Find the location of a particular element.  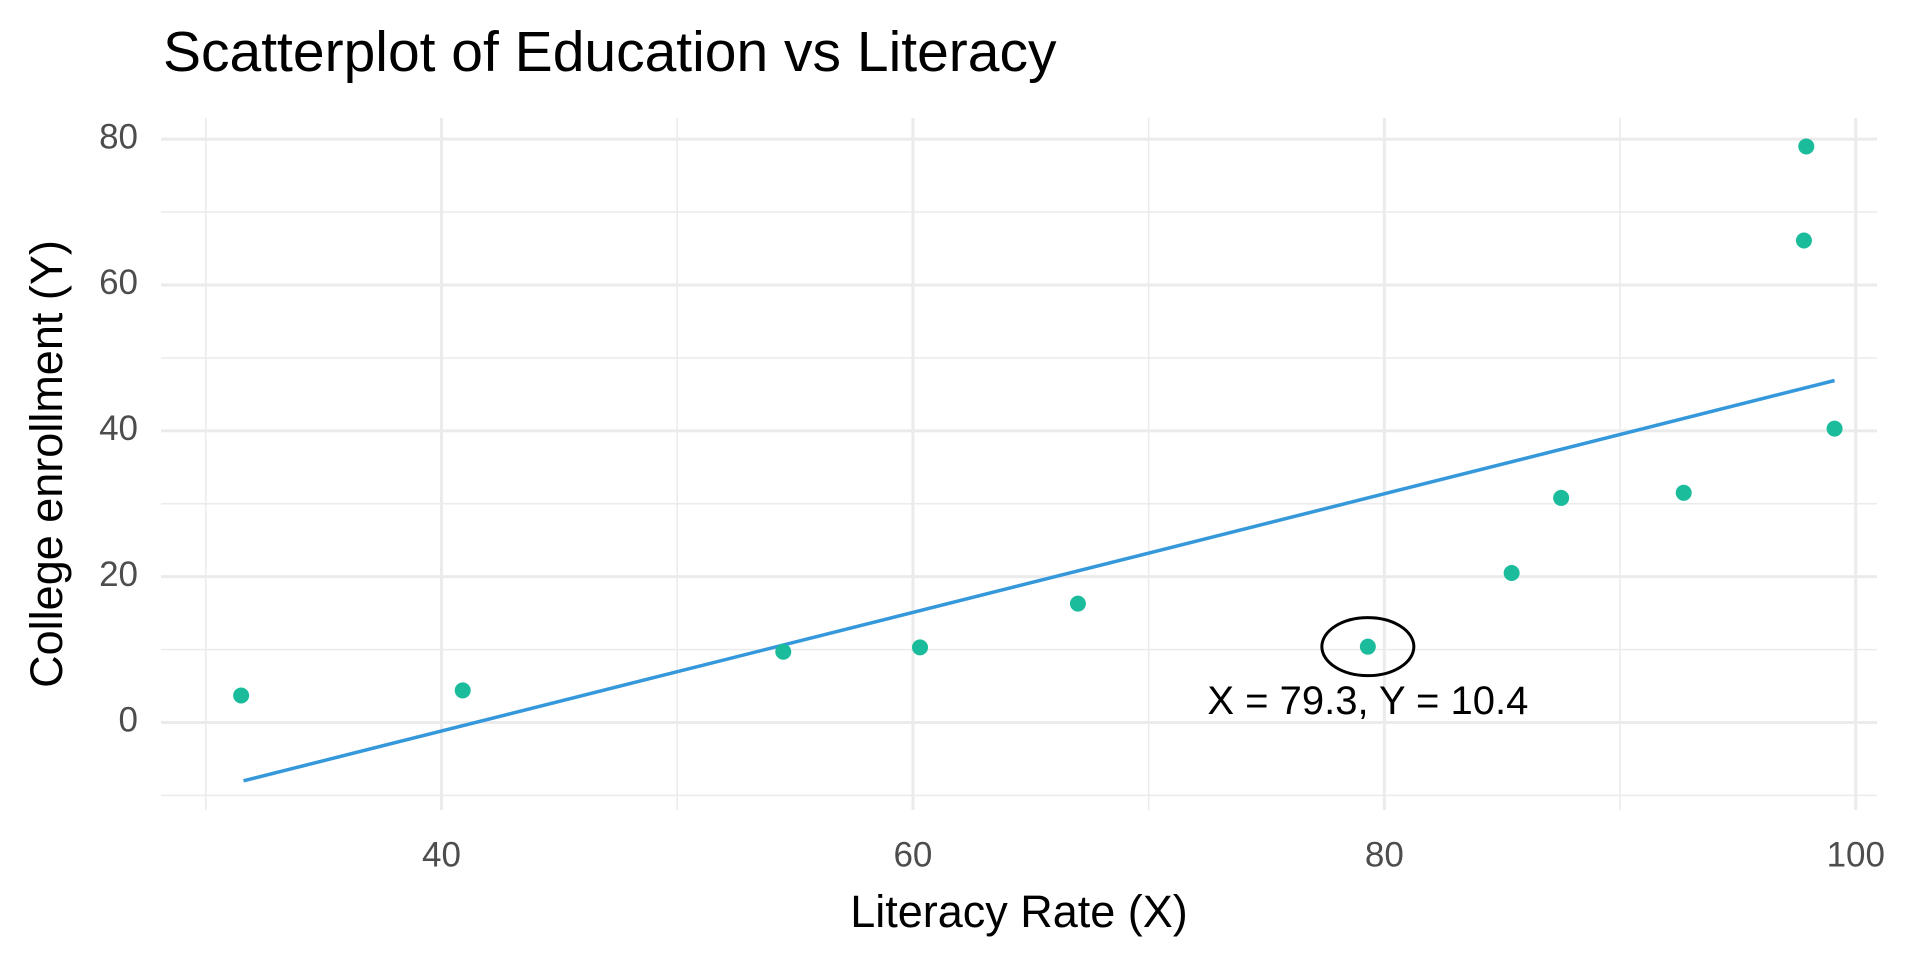

y-tick-label: 80 is located at coordinates (118, 136).